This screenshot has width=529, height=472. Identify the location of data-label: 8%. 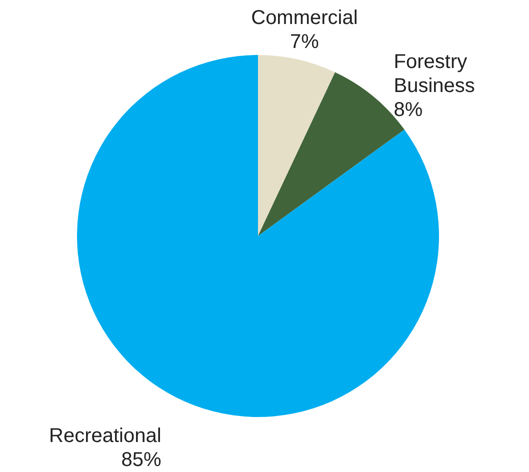
(408, 109).